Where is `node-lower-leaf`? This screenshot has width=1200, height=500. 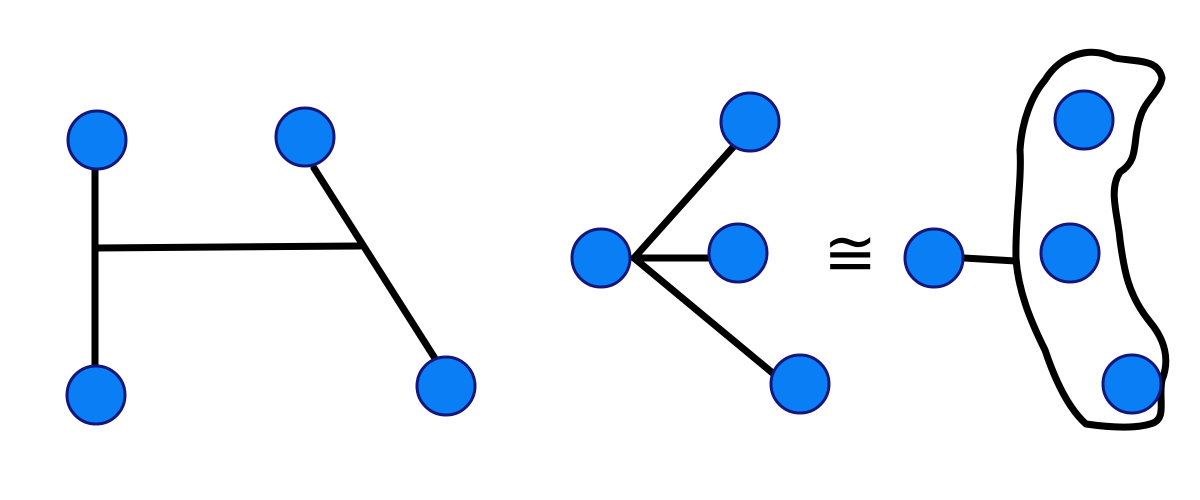
node-lower-leaf is located at coordinates (800, 384).